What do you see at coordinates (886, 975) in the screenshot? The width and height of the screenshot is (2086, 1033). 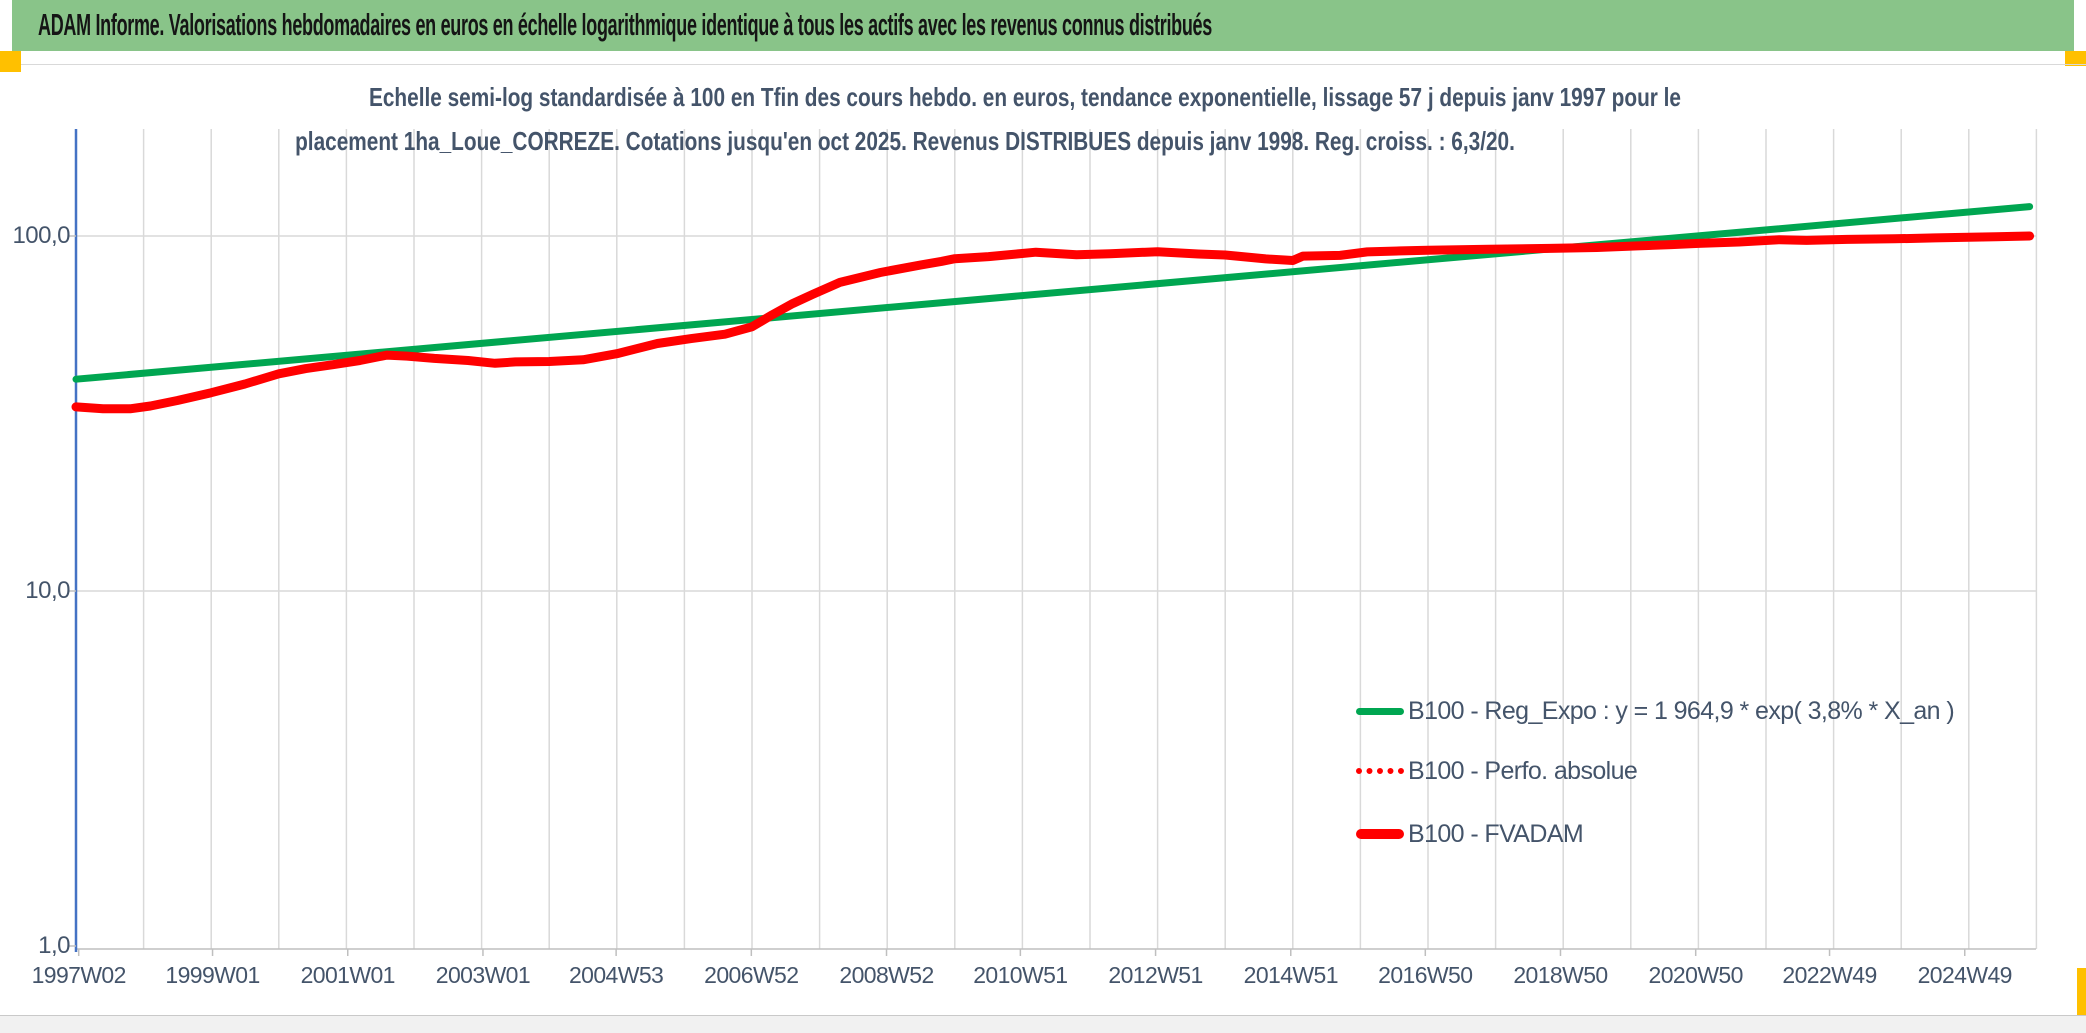 I see `x-axis-label: 2008W52` at bounding box center [886, 975].